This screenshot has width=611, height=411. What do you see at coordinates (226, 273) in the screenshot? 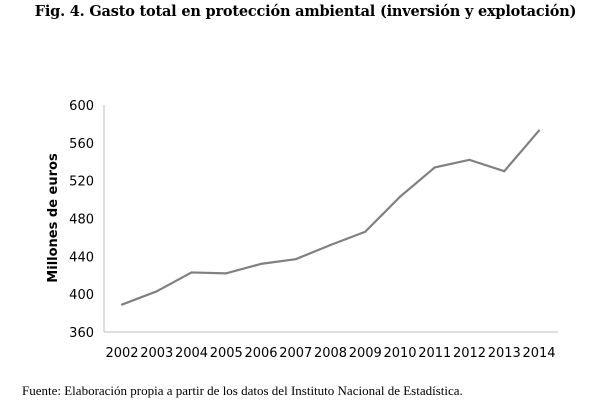
I see `data-point-2005` at bounding box center [226, 273].